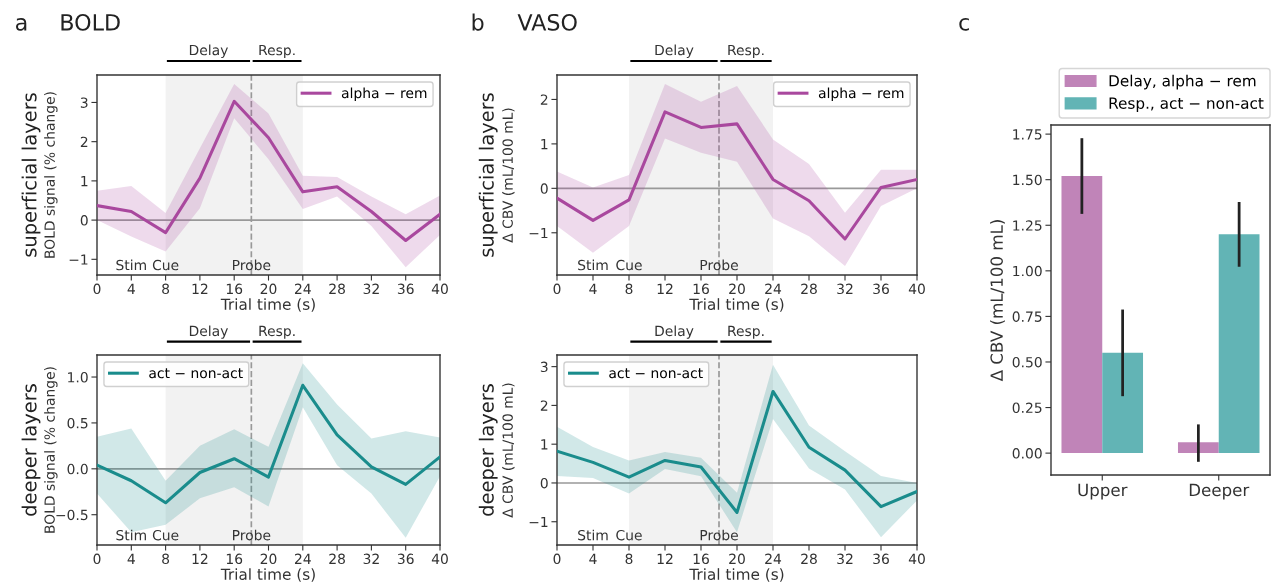 This screenshot has width=1286, height=587. I want to click on y-tick-label: 1.50, so click(1027, 180).